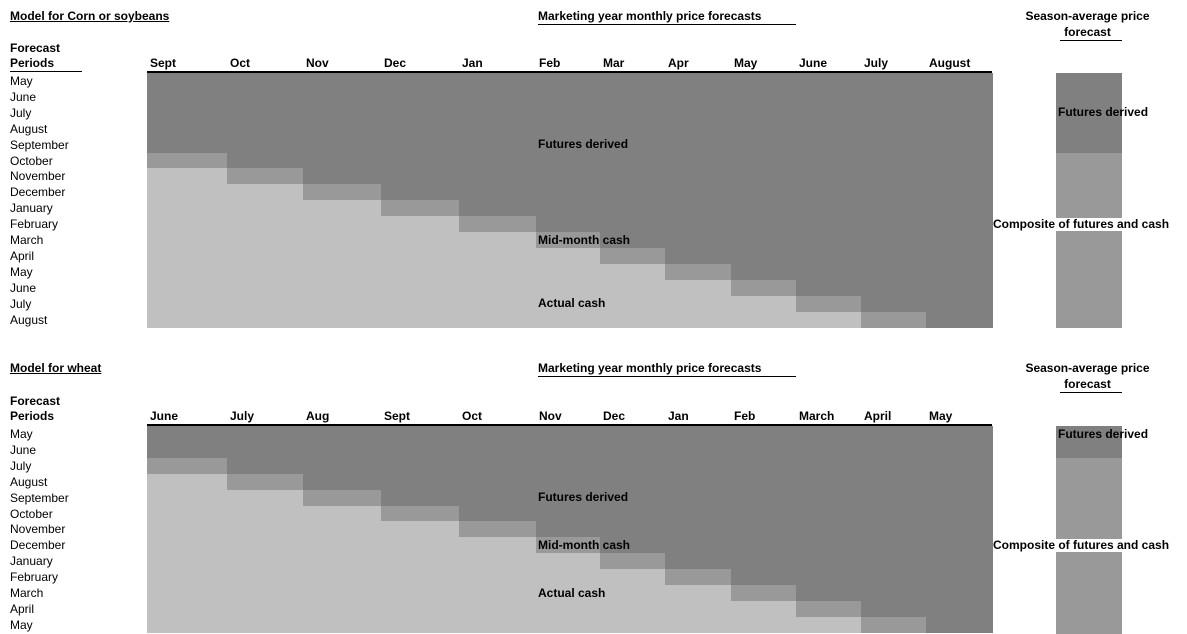 The width and height of the screenshot is (1187, 634). I want to click on period-label: November, so click(38, 529).